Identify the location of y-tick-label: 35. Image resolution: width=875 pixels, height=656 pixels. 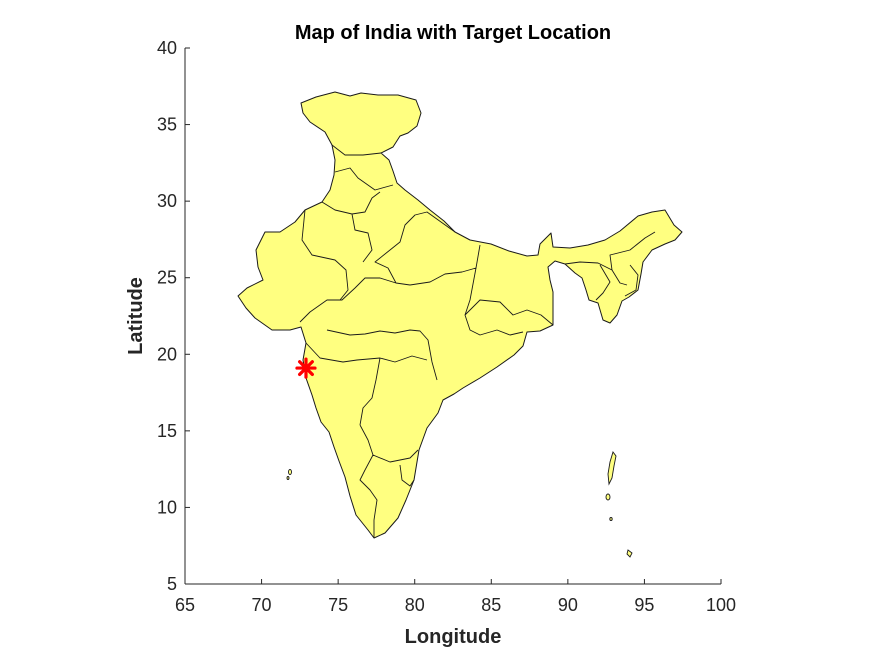
(167, 125).